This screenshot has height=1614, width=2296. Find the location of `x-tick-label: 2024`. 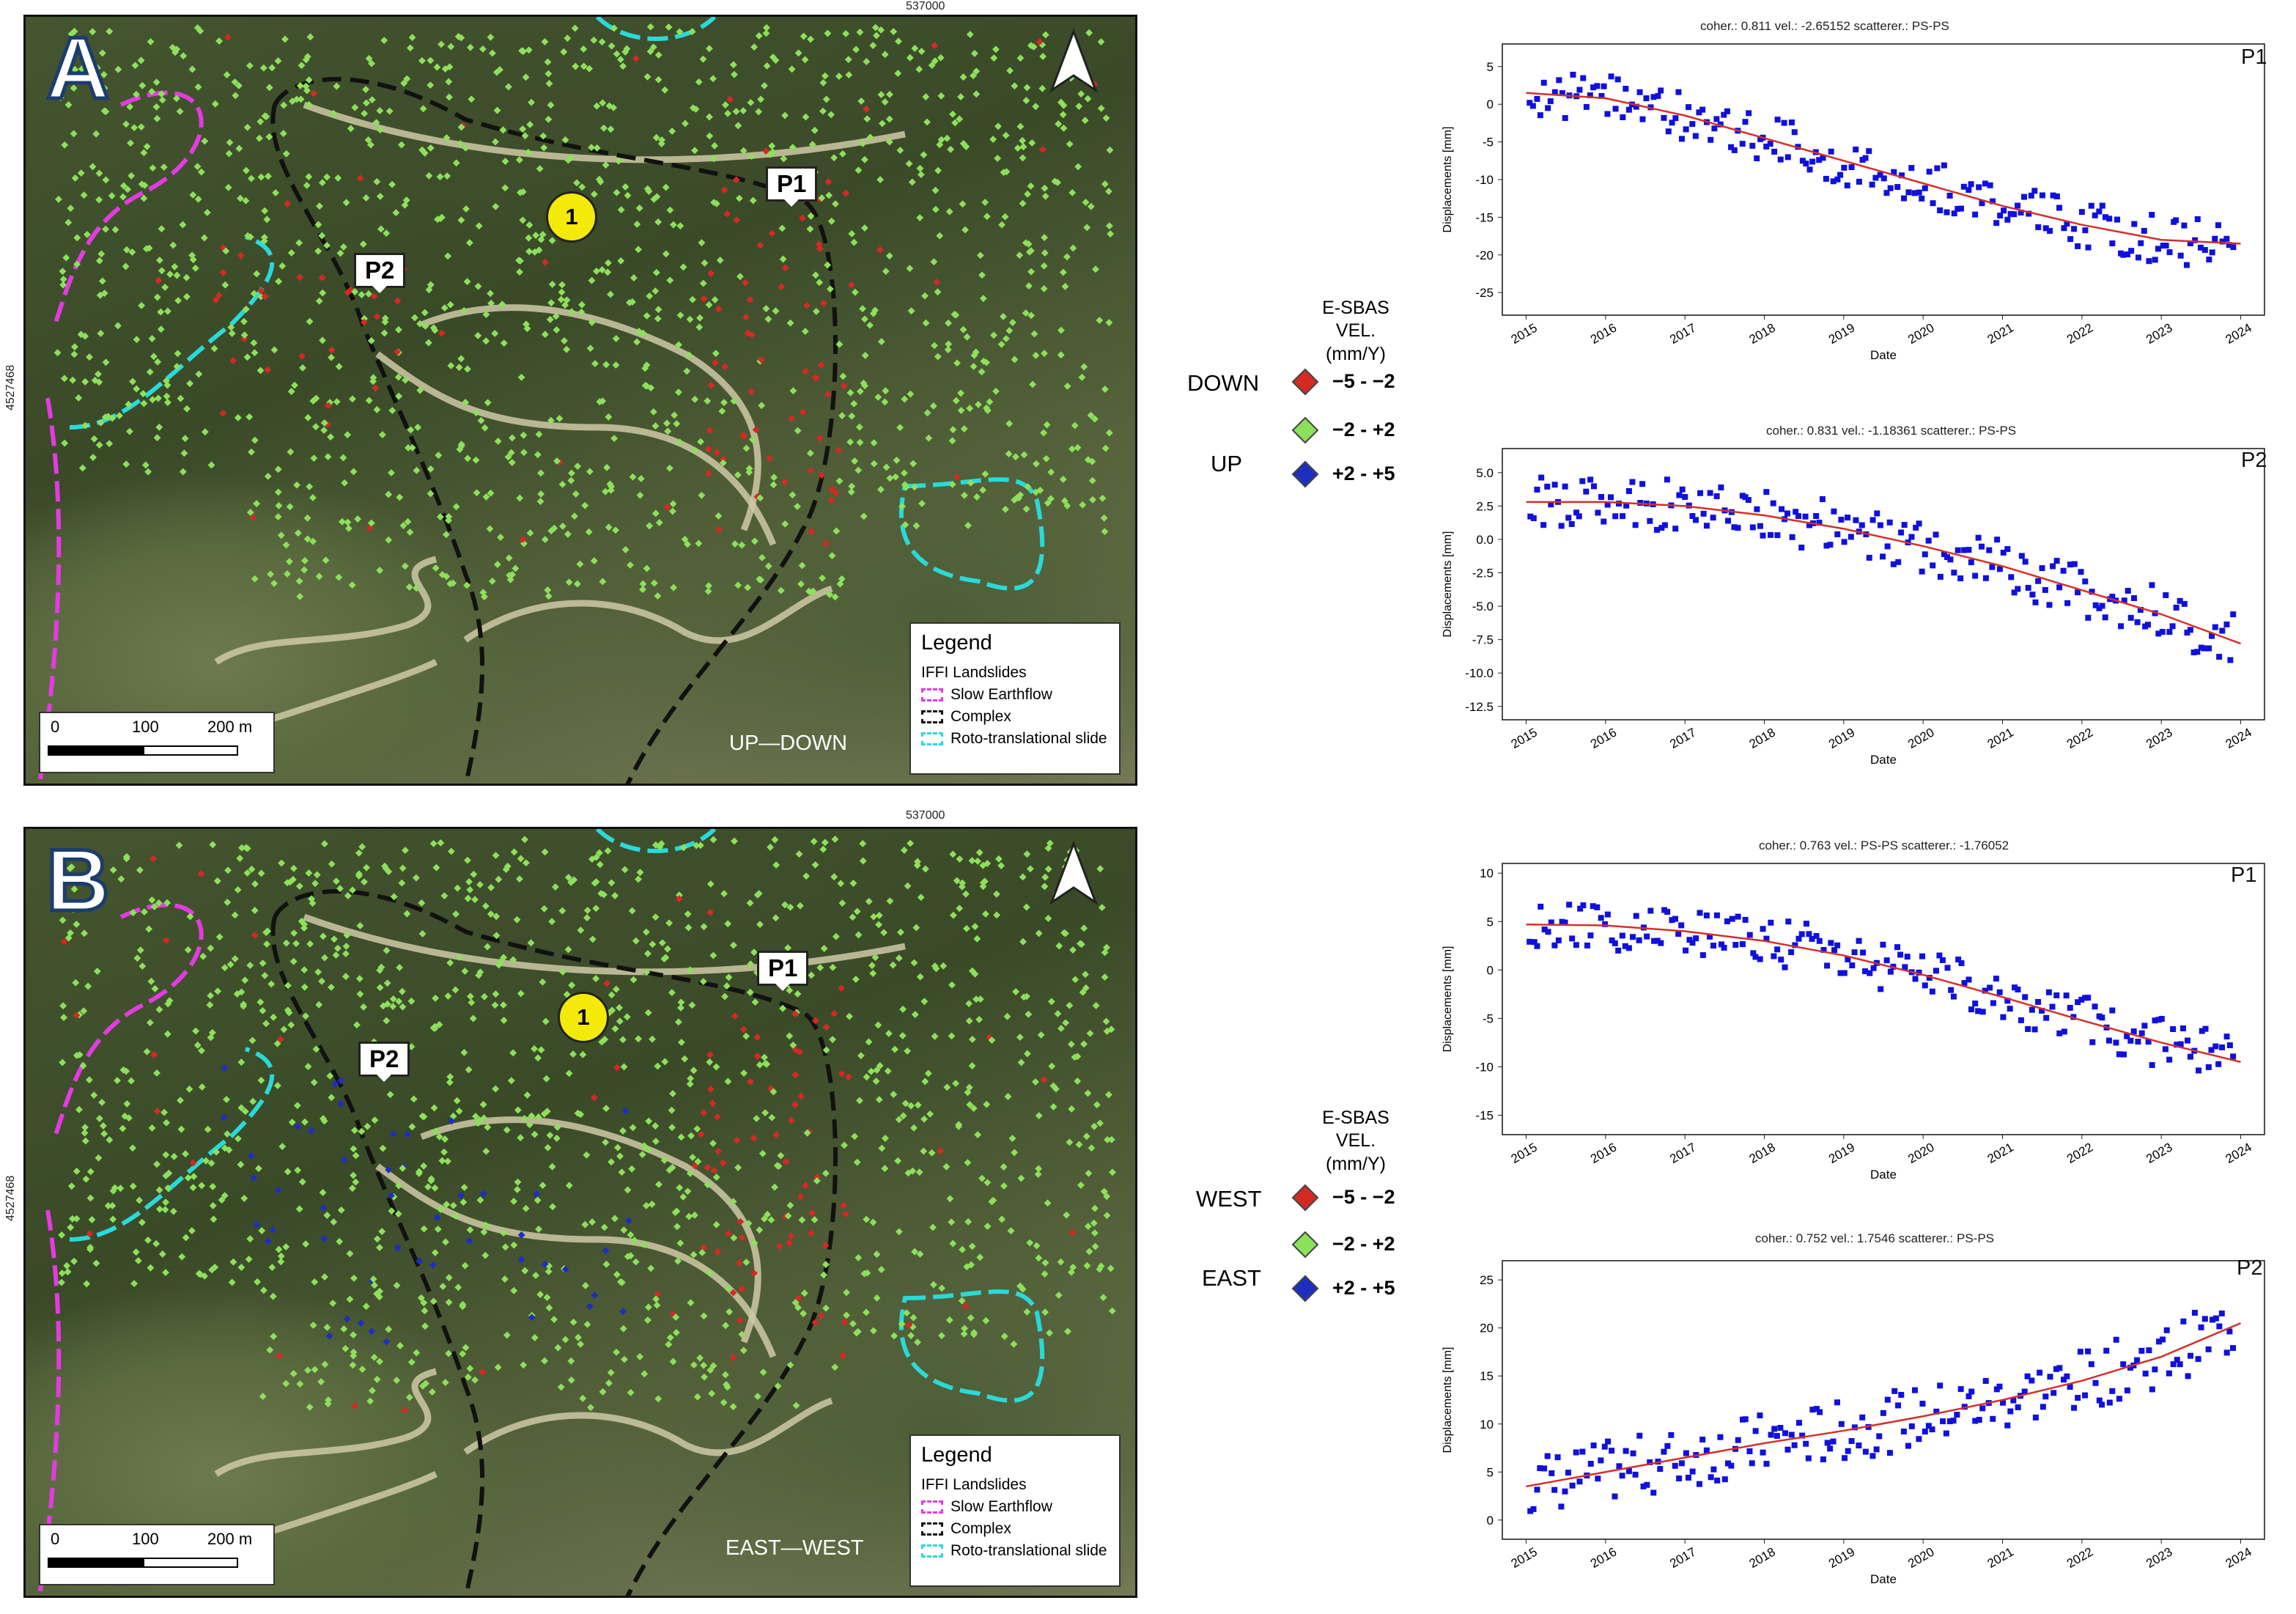

x-tick-label: 2024 is located at coordinates (2238, 739).